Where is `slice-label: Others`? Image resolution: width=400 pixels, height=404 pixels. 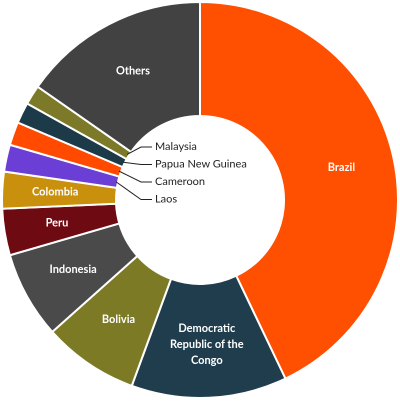 slice-label: Others is located at coordinates (133, 70).